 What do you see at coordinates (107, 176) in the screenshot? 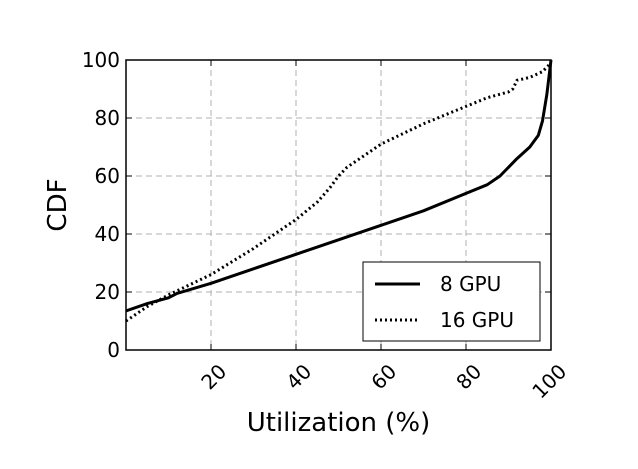
I see `y-tick-label-60: 60` at bounding box center [107, 176].